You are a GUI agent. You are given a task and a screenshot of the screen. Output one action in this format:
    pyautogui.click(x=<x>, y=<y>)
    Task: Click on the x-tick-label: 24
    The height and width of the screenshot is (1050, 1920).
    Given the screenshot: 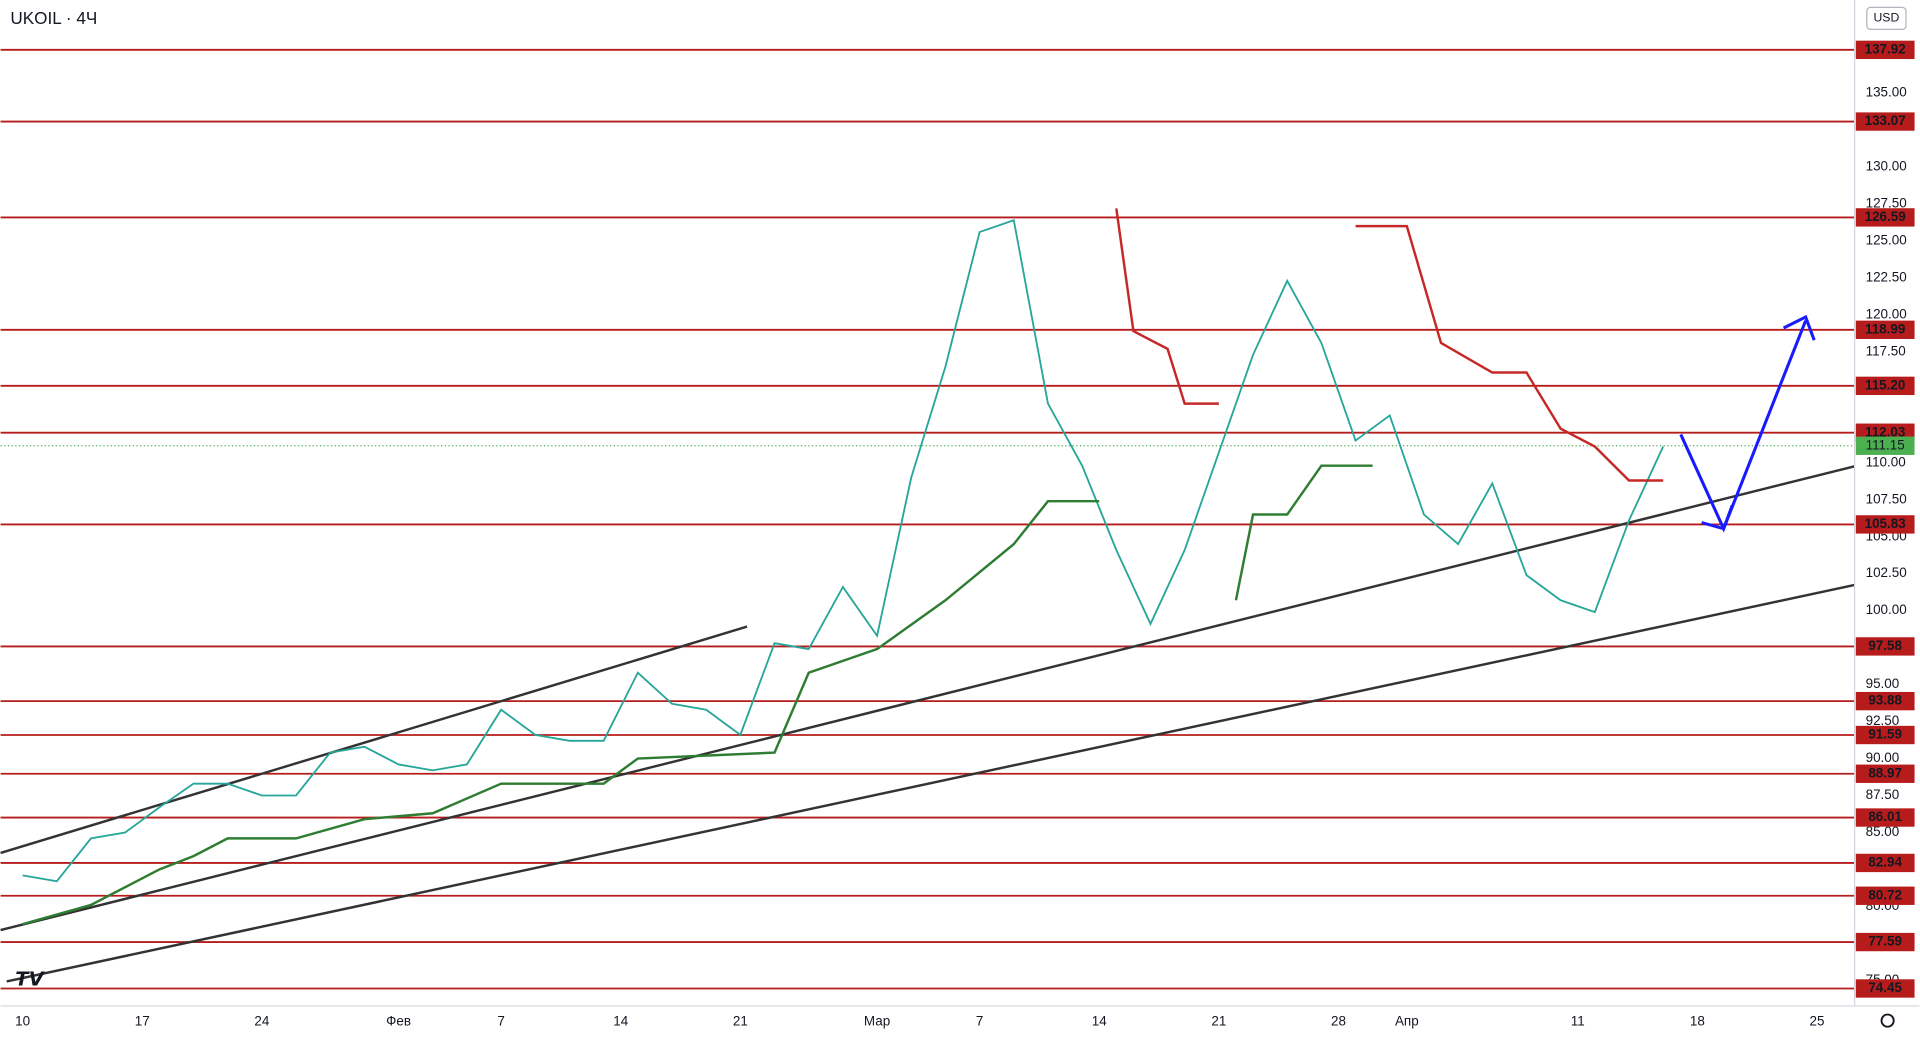 What is the action you would take?
    pyautogui.click(x=261, y=1020)
    